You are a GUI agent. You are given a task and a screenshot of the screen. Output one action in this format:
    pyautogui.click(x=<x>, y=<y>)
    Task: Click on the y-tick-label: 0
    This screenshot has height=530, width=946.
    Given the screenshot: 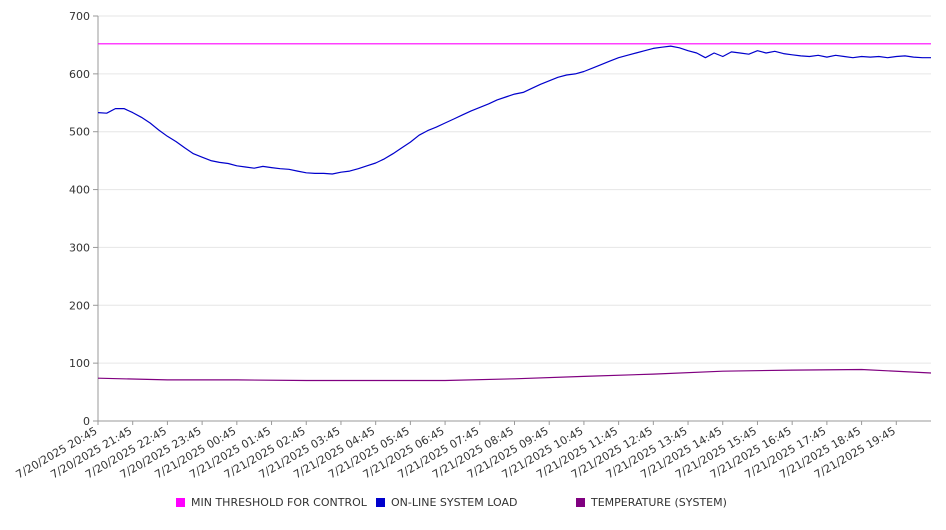 What is the action you would take?
    pyautogui.click(x=86, y=421)
    